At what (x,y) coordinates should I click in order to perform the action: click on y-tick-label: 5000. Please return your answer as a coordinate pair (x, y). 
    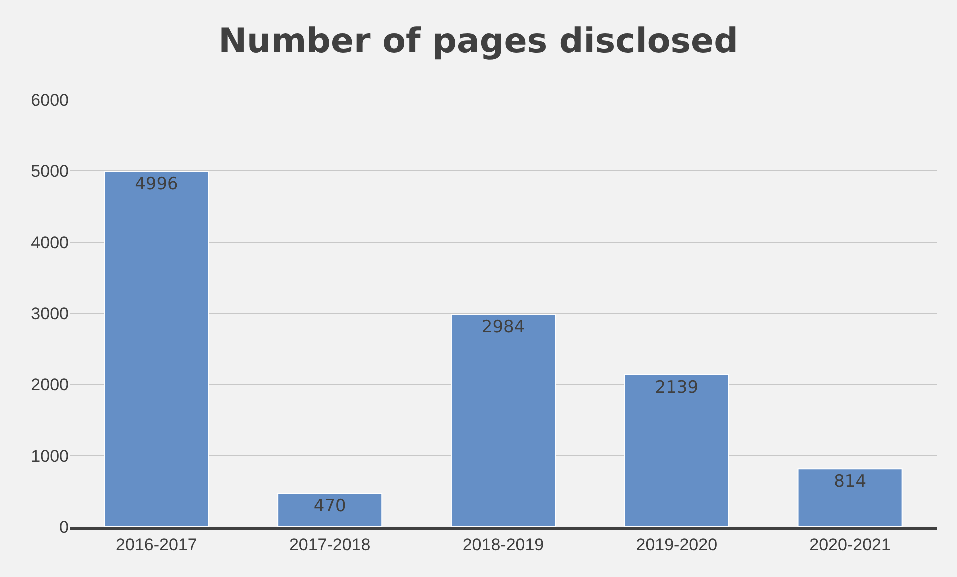
    Looking at the image, I should click on (50, 172).